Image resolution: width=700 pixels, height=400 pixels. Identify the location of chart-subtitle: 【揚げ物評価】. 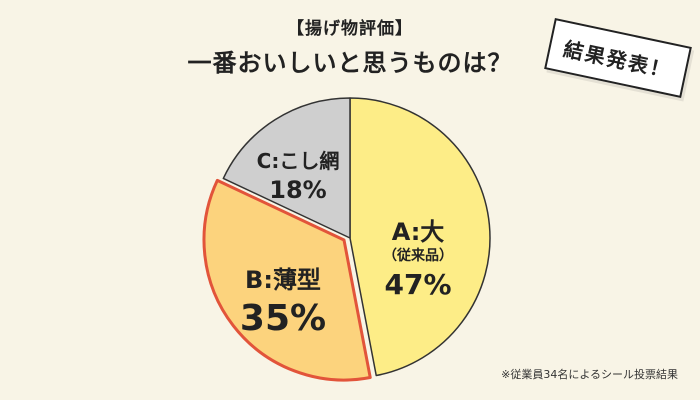
(350, 29).